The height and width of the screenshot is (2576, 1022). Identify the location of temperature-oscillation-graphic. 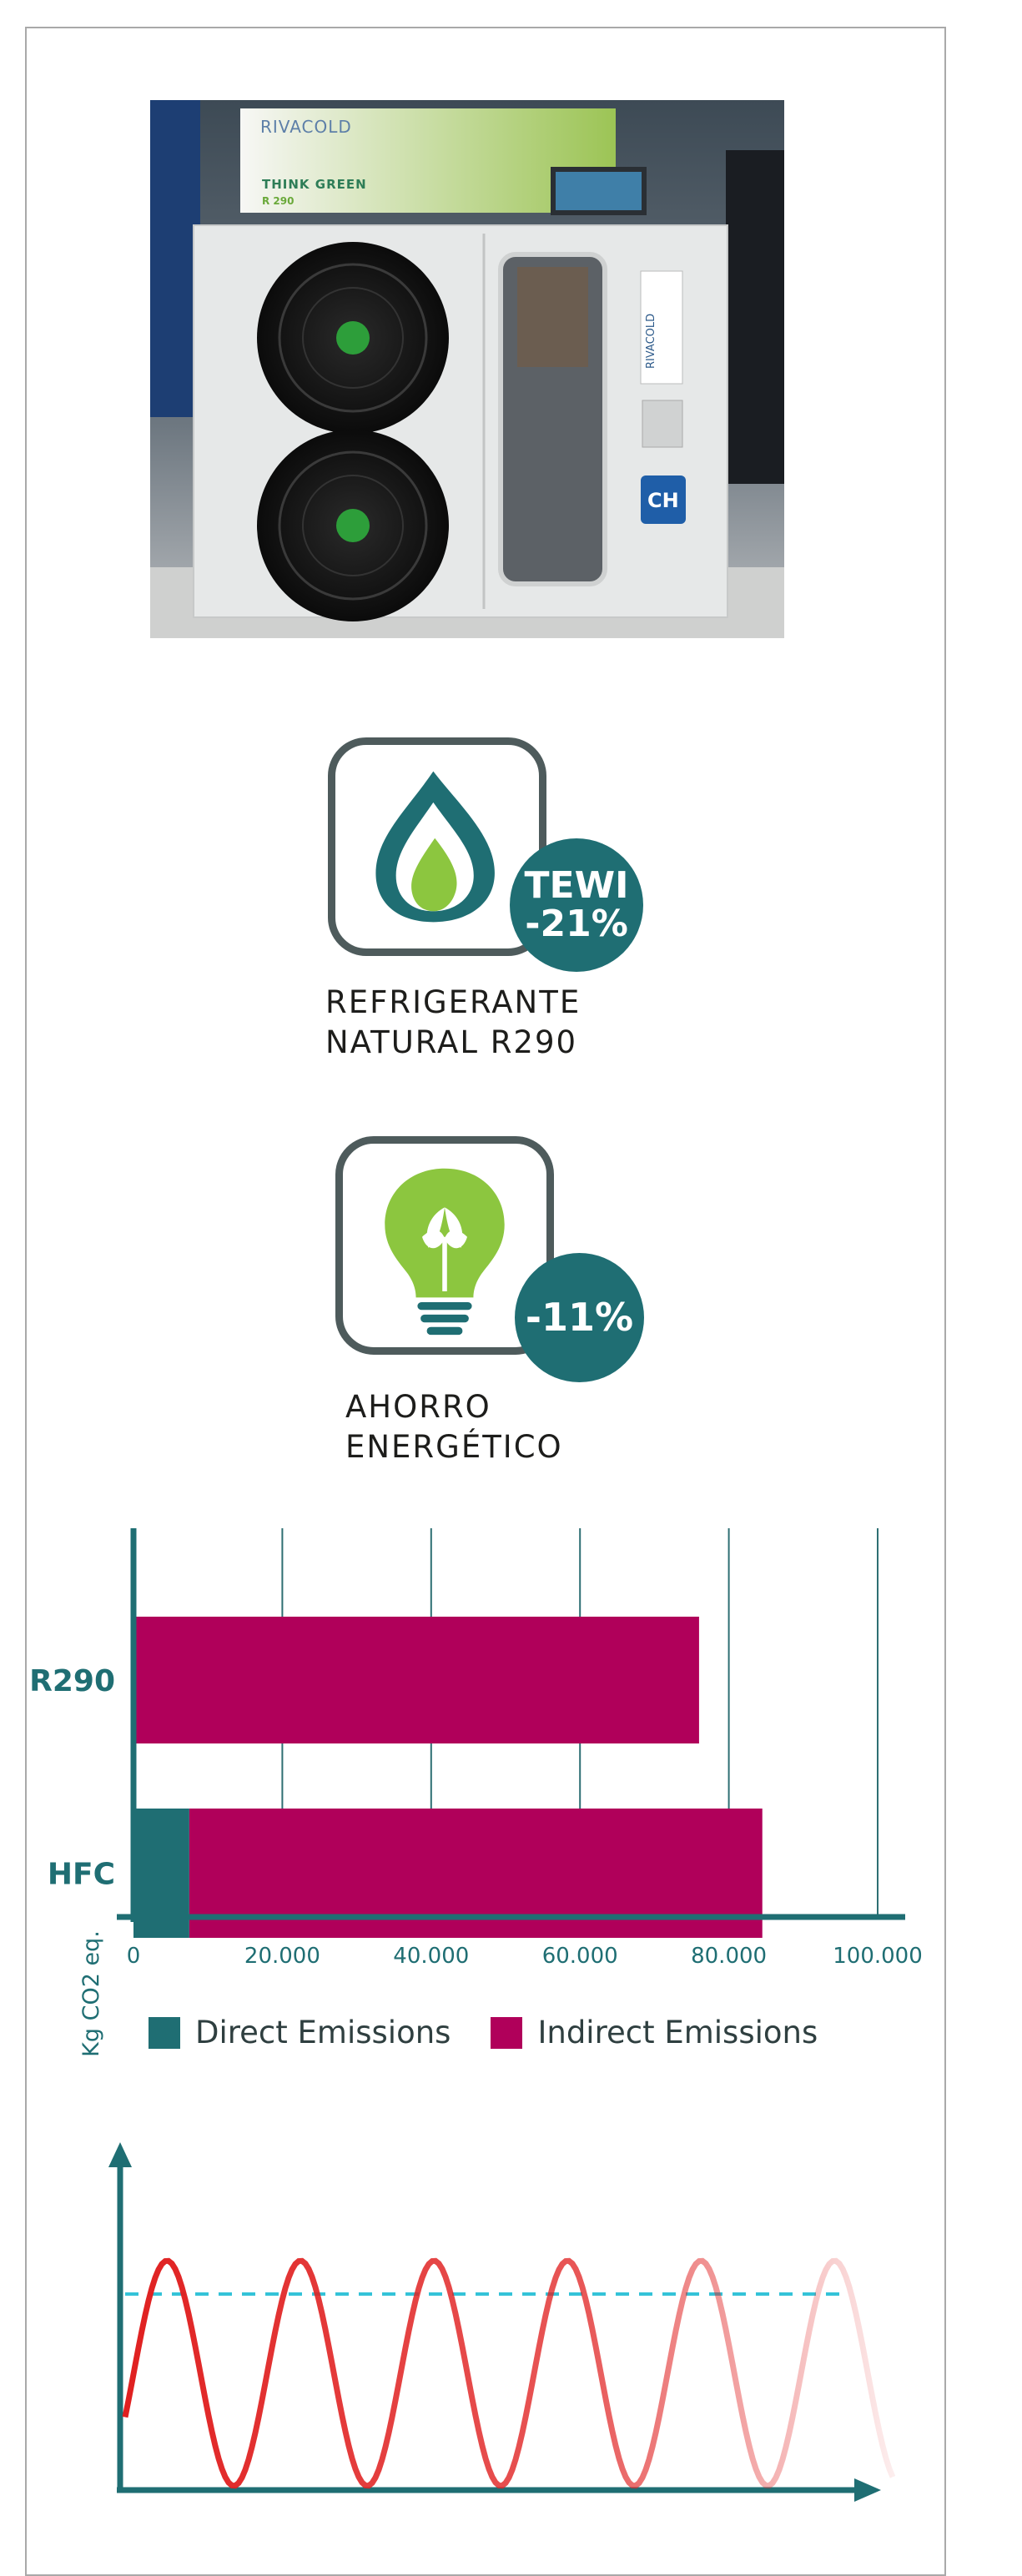
(502, 2322).